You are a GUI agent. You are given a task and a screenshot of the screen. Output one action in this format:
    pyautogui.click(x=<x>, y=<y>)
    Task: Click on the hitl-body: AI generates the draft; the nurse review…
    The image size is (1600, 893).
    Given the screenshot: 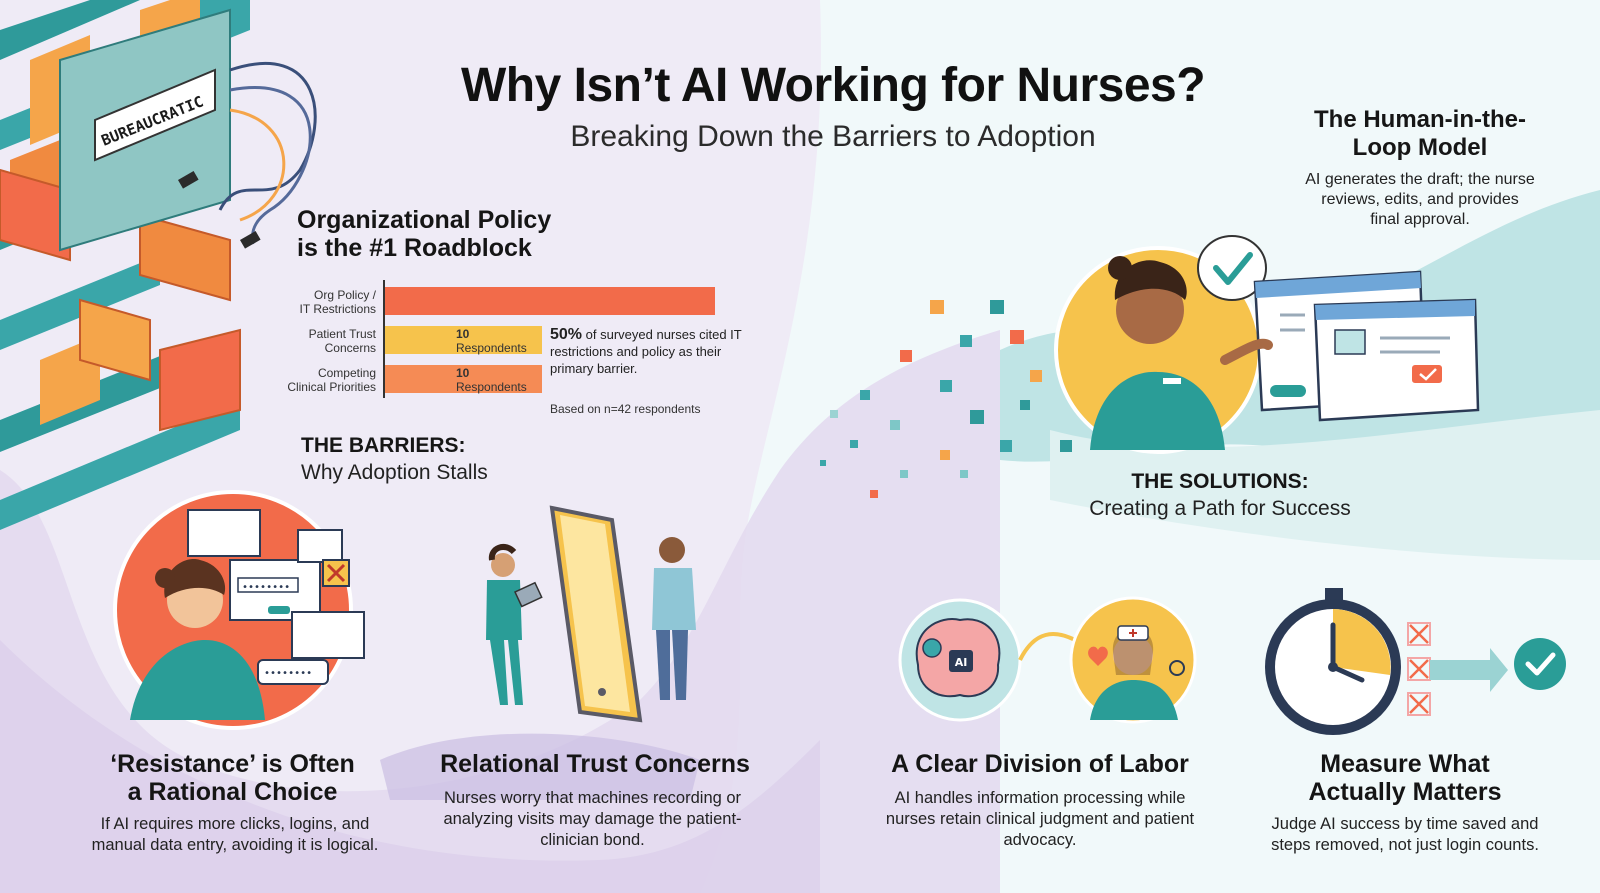 What is the action you would take?
    pyautogui.click(x=1420, y=199)
    